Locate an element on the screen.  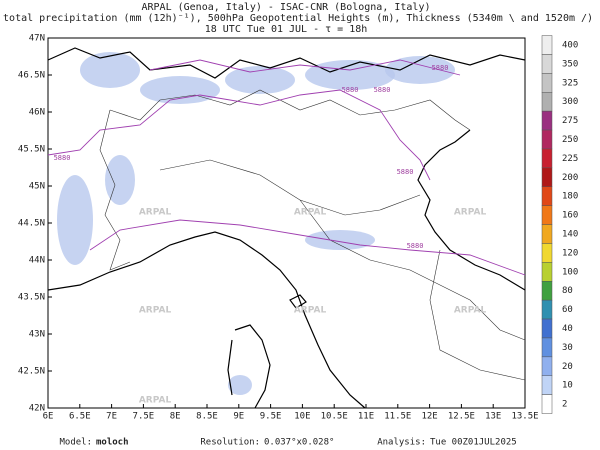
x-tick-label: 12E is located at coordinates (429, 417).